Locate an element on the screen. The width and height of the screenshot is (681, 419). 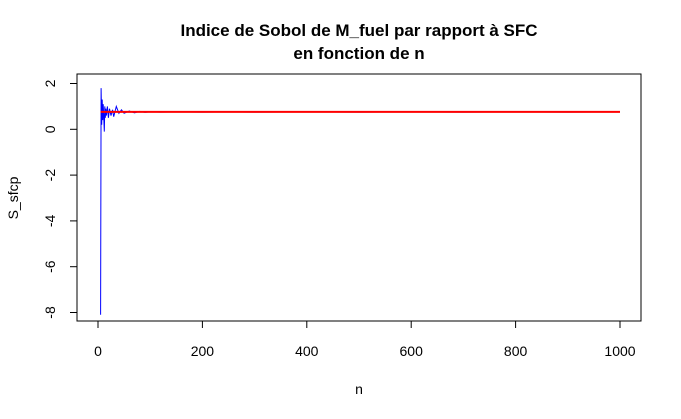
x-tick-label: 600 is located at coordinates (412, 351).